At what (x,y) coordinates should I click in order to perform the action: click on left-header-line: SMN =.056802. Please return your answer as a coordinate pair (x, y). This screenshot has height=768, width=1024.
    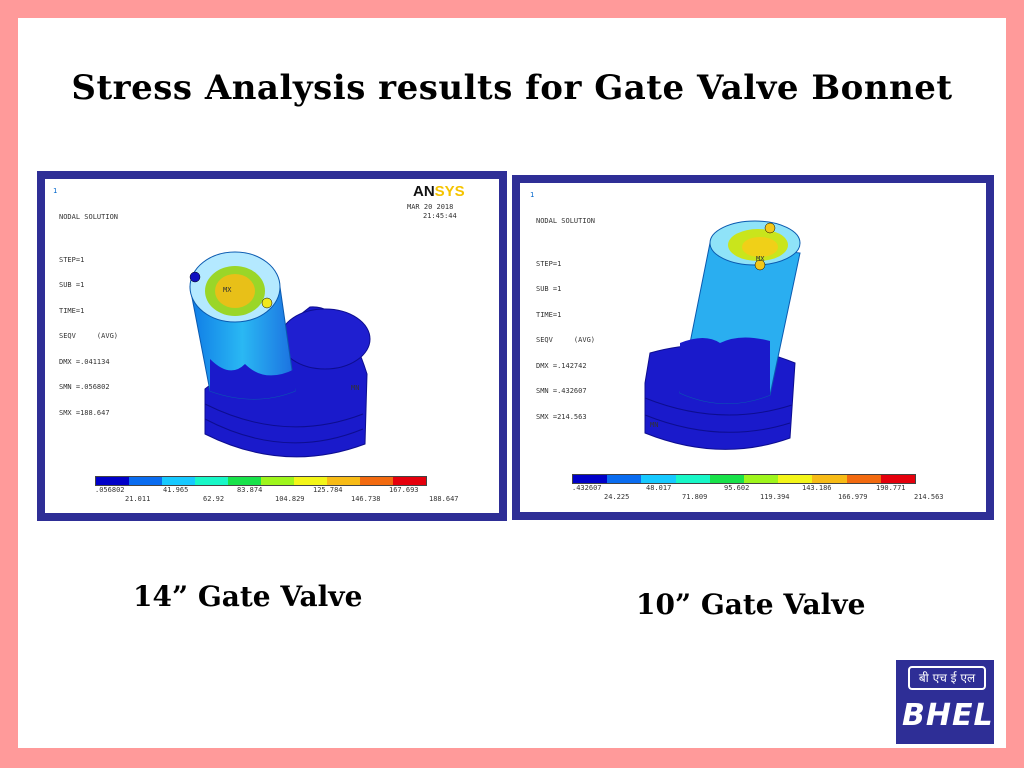
    Looking at the image, I should click on (84, 387).